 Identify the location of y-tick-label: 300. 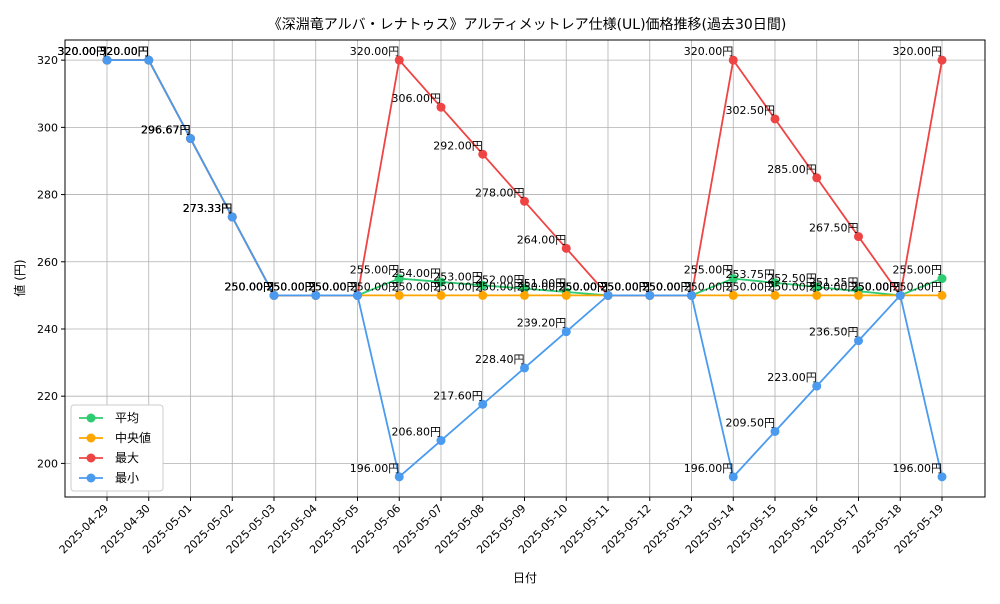
(47, 127).